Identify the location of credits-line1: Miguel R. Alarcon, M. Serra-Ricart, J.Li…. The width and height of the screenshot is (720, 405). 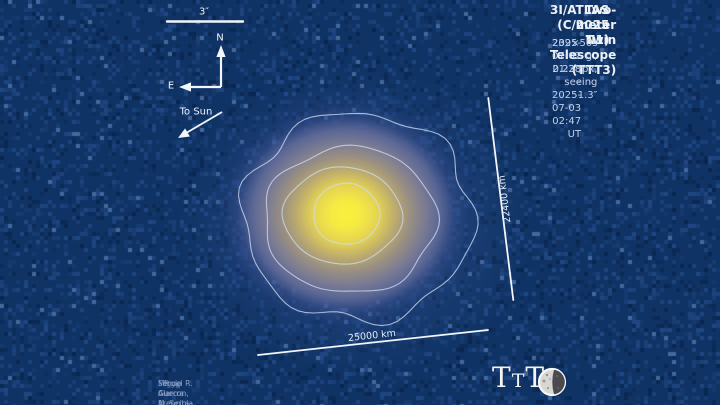
(175, 392).